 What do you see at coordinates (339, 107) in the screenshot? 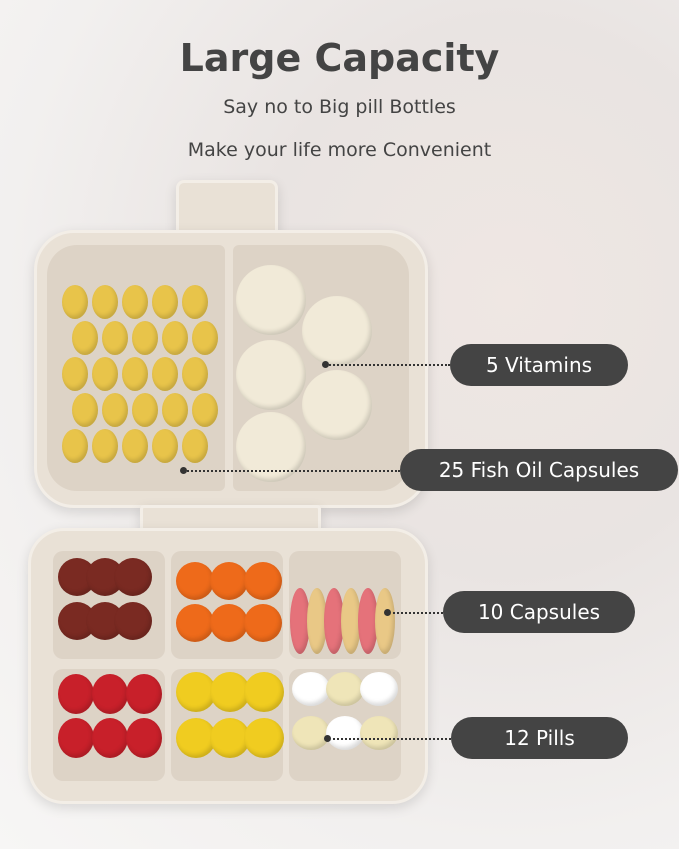
I see `subtitle-1: Say no to Big pill Bottles` at bounding box center [339, 107].